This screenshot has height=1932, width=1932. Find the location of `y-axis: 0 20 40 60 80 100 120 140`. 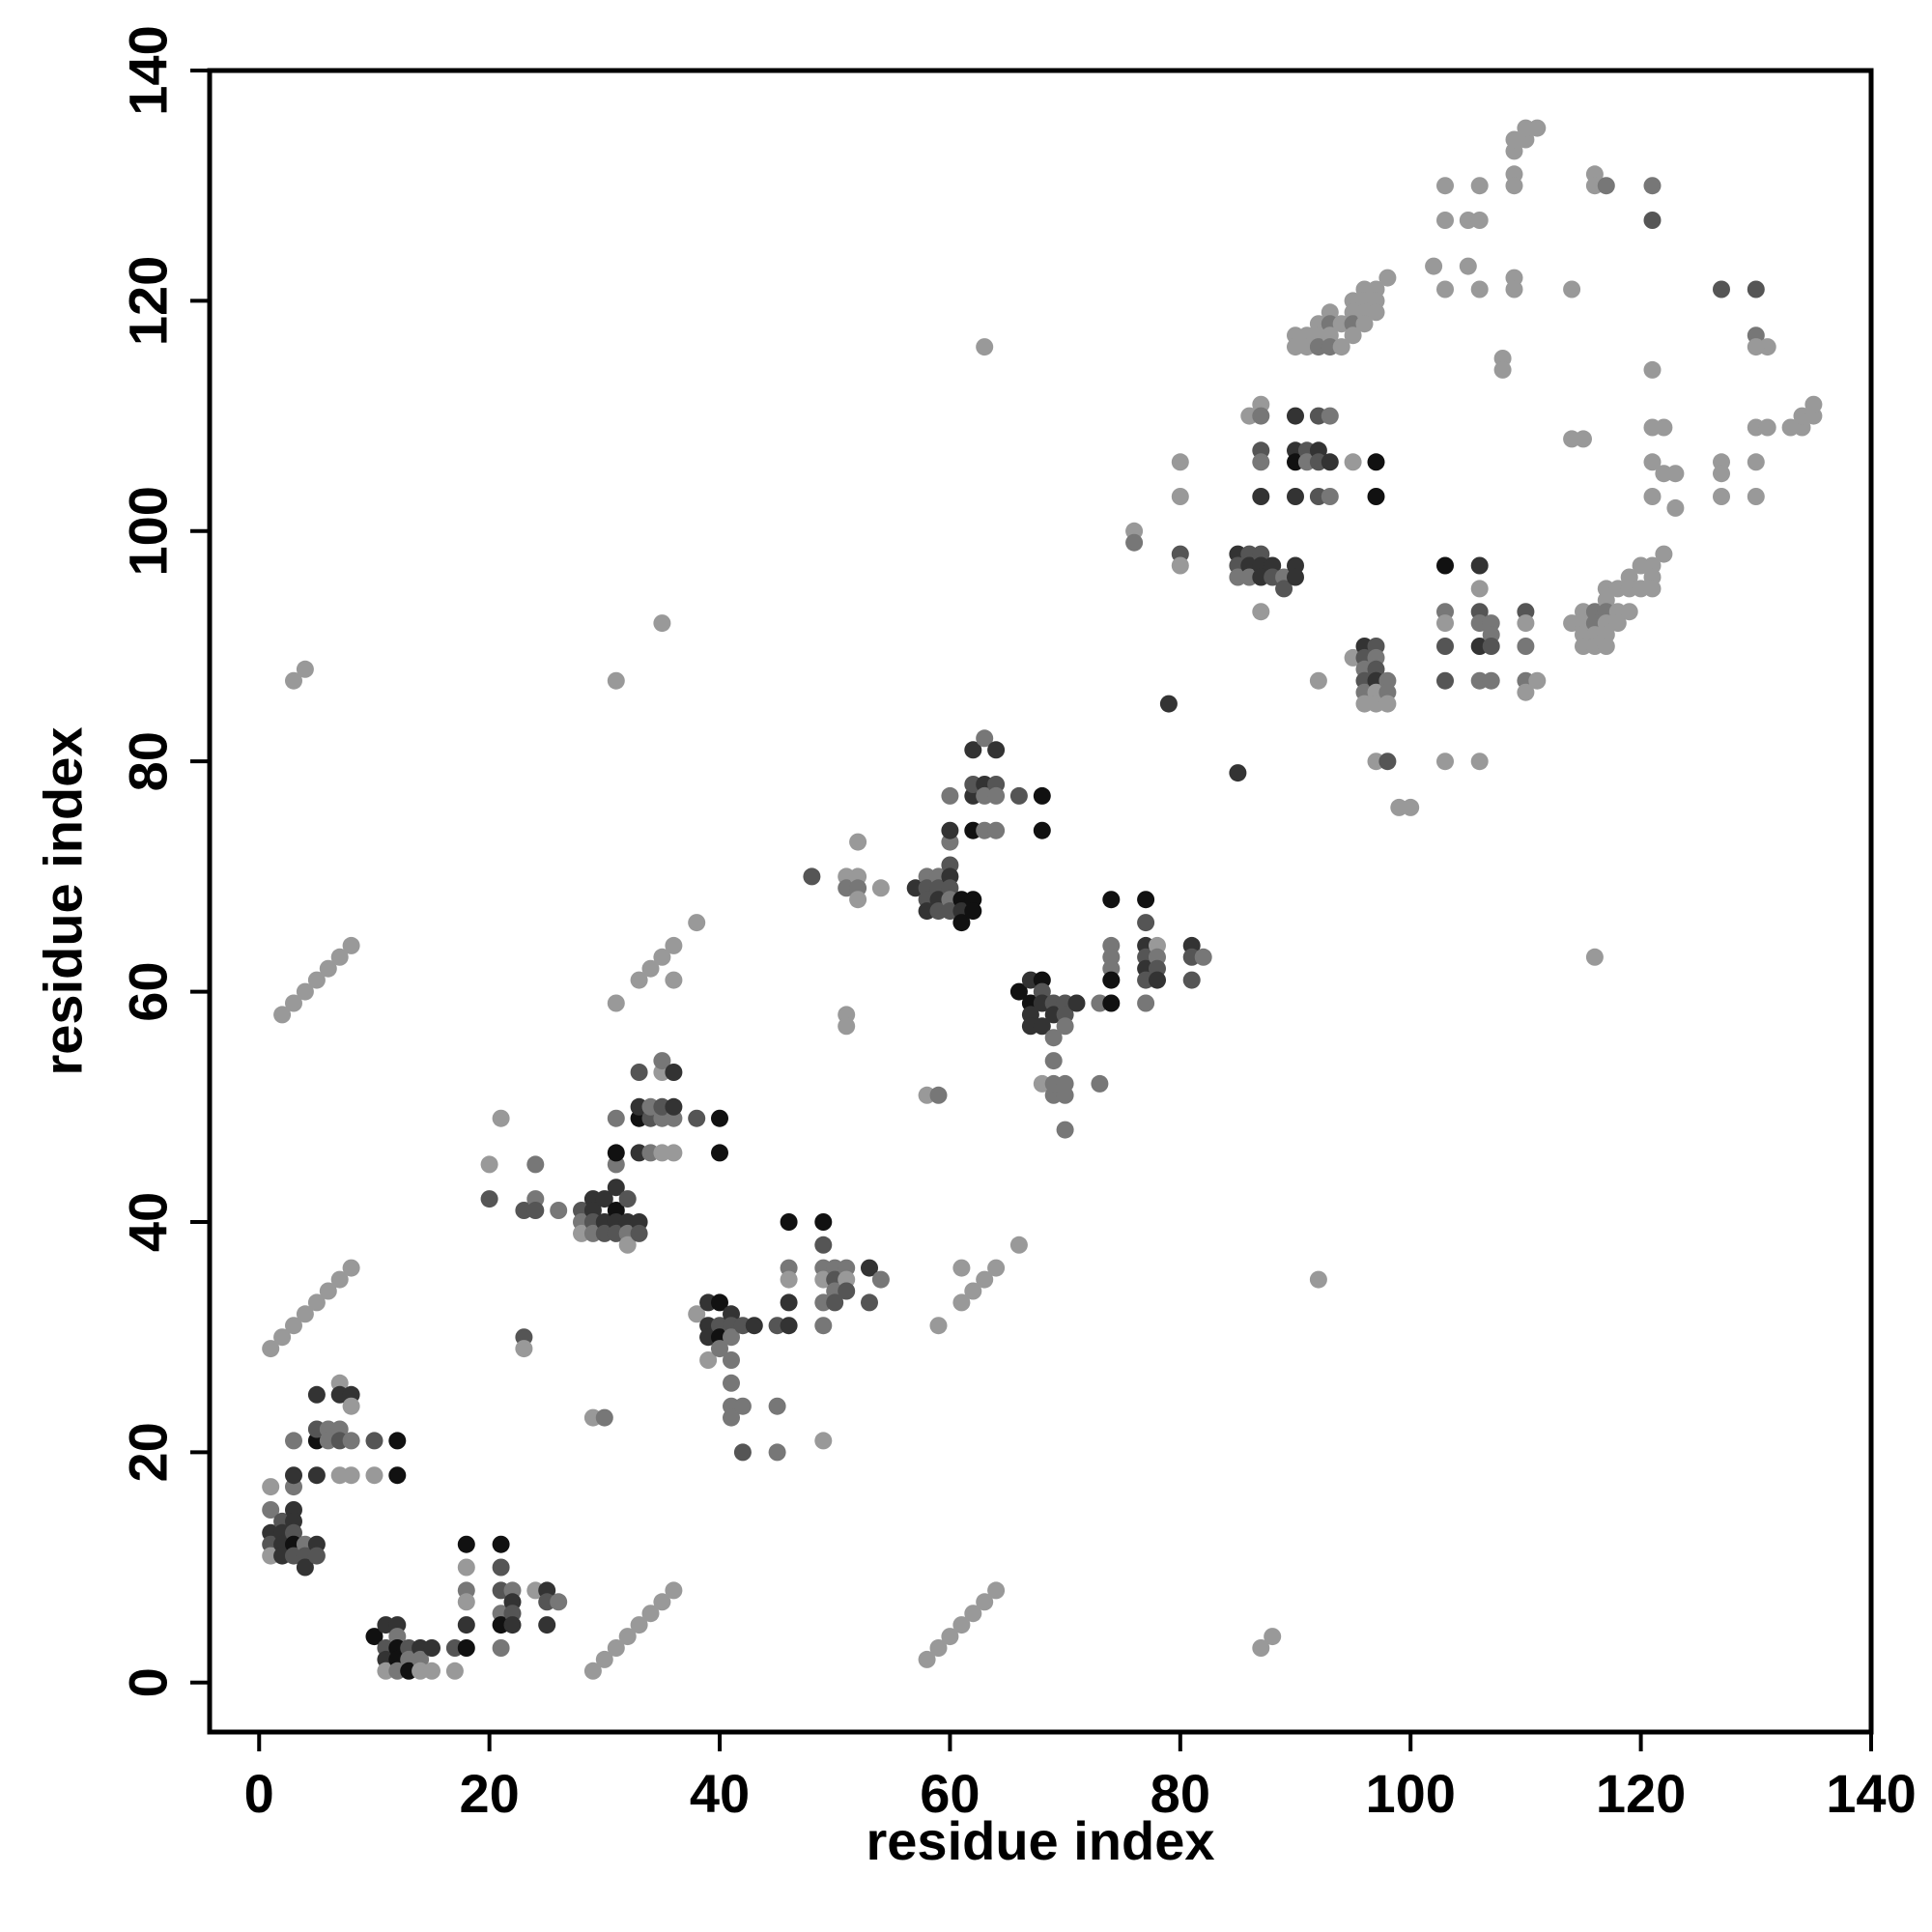

y-axis: 0 20 40 60 80 100 120 140 is located at coordinates (164, 861).